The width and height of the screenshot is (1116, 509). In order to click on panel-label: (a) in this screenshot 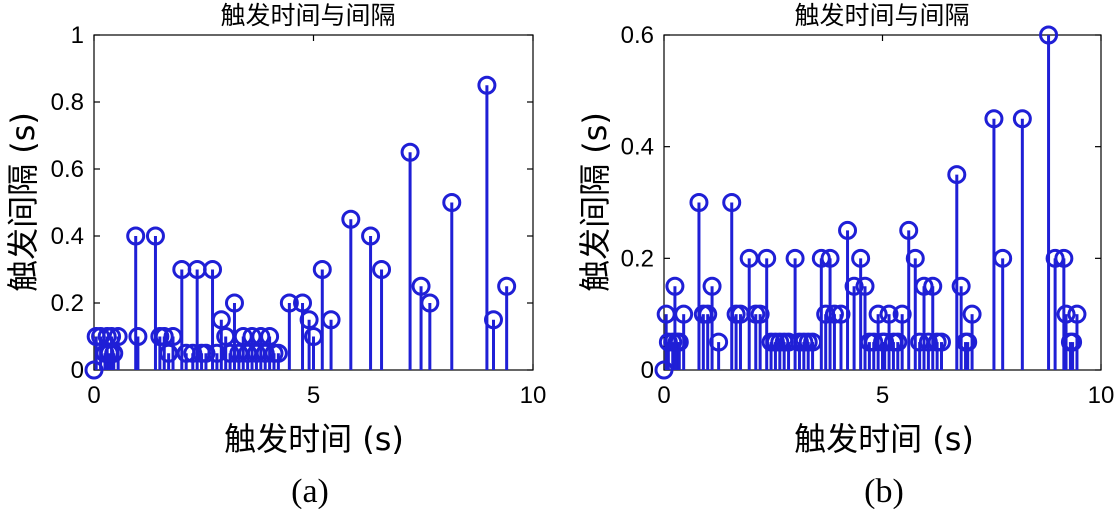, I will do `click(310, 491)`.